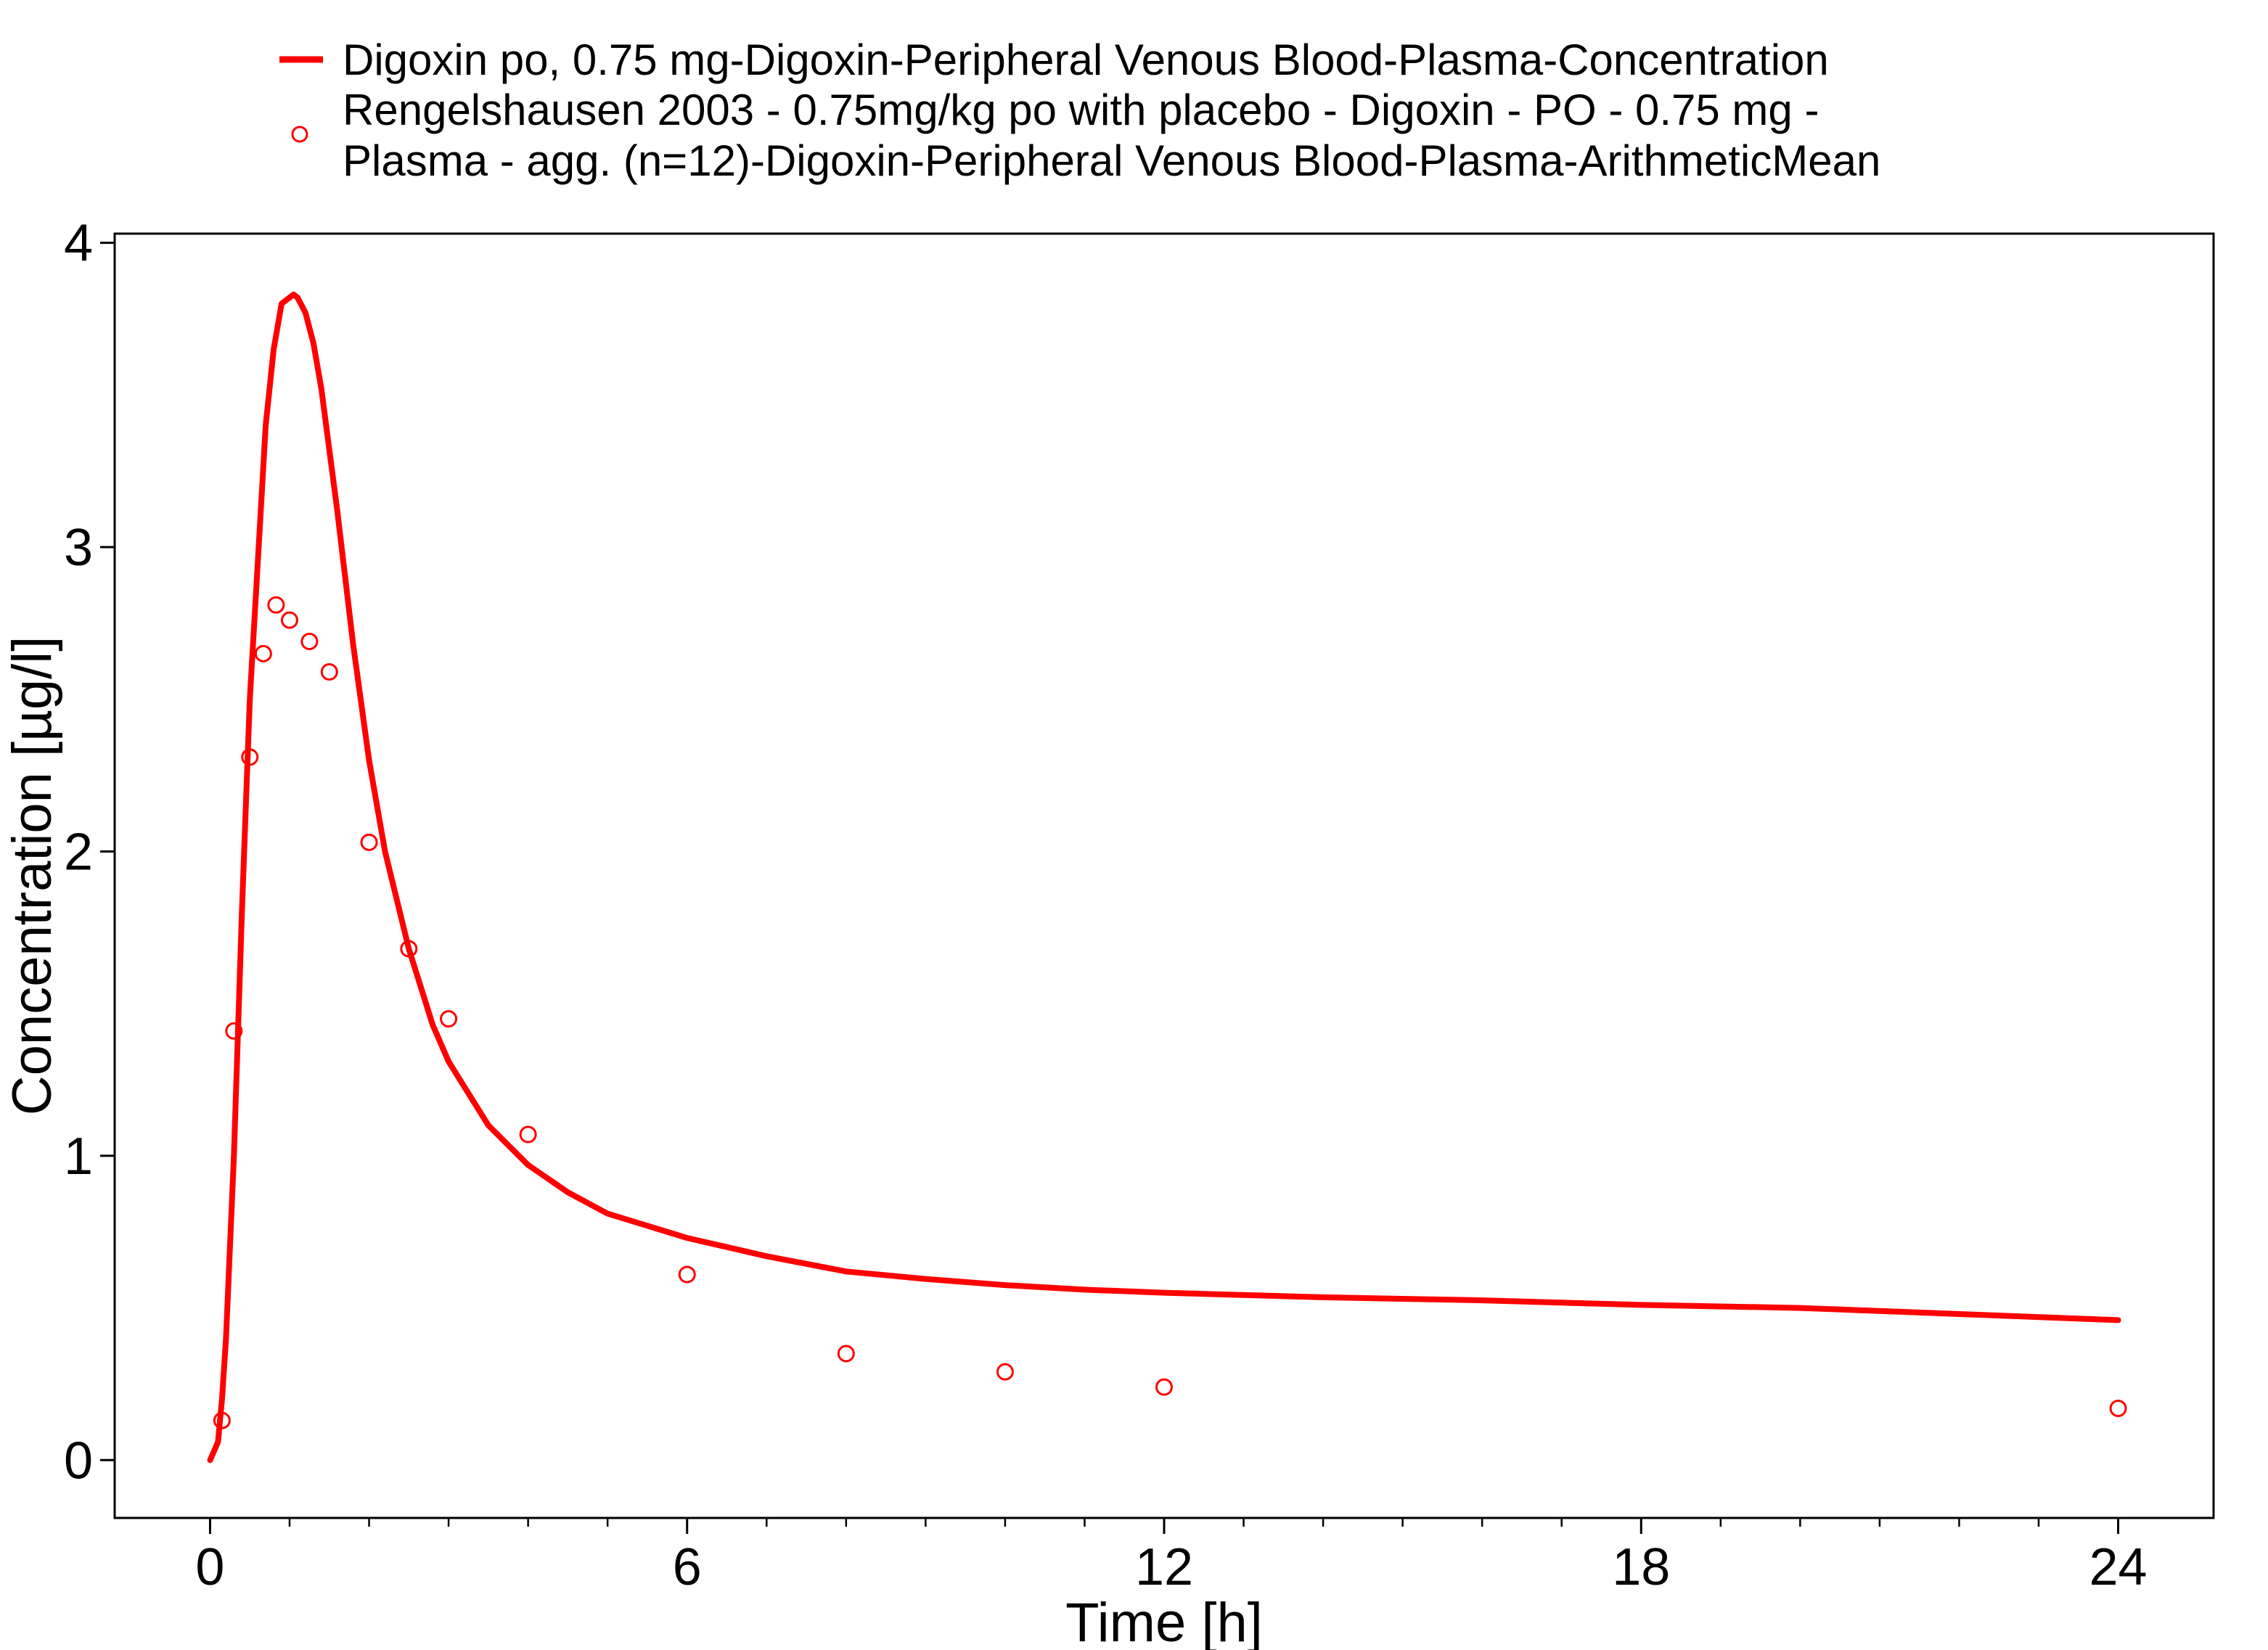 This screenshot has width=2268, height=1650. I want to click on x-tick-label: 12, so click(1164, 1567).